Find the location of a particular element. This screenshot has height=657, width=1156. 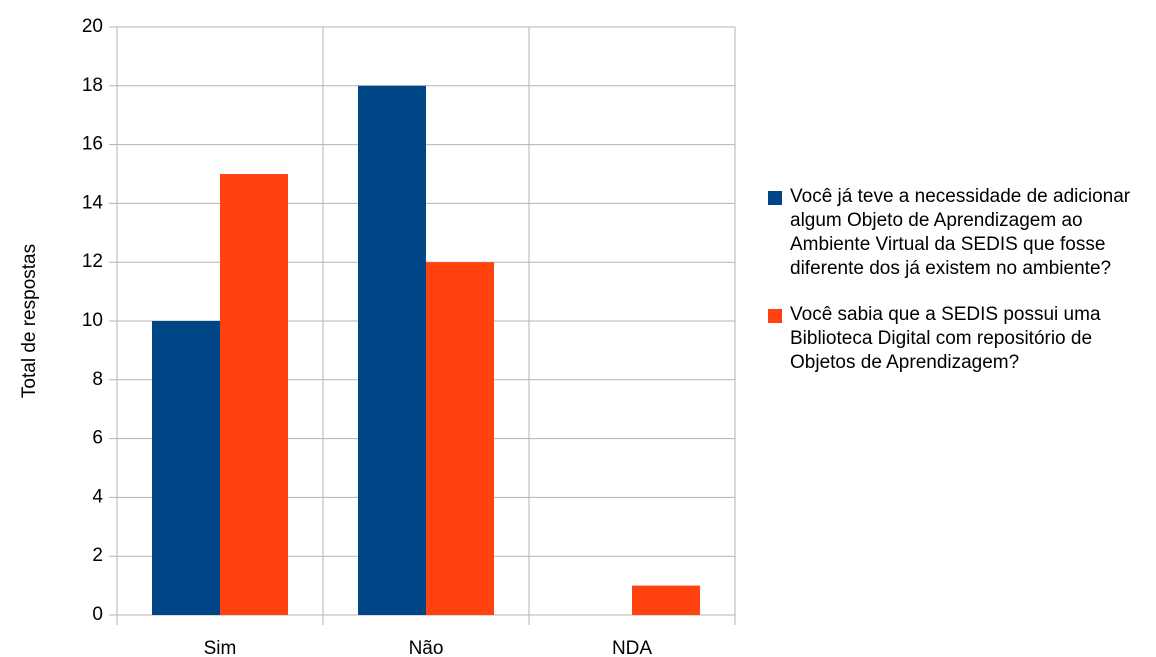

y-tick-label: 10 is located at coordinates (92, 320).